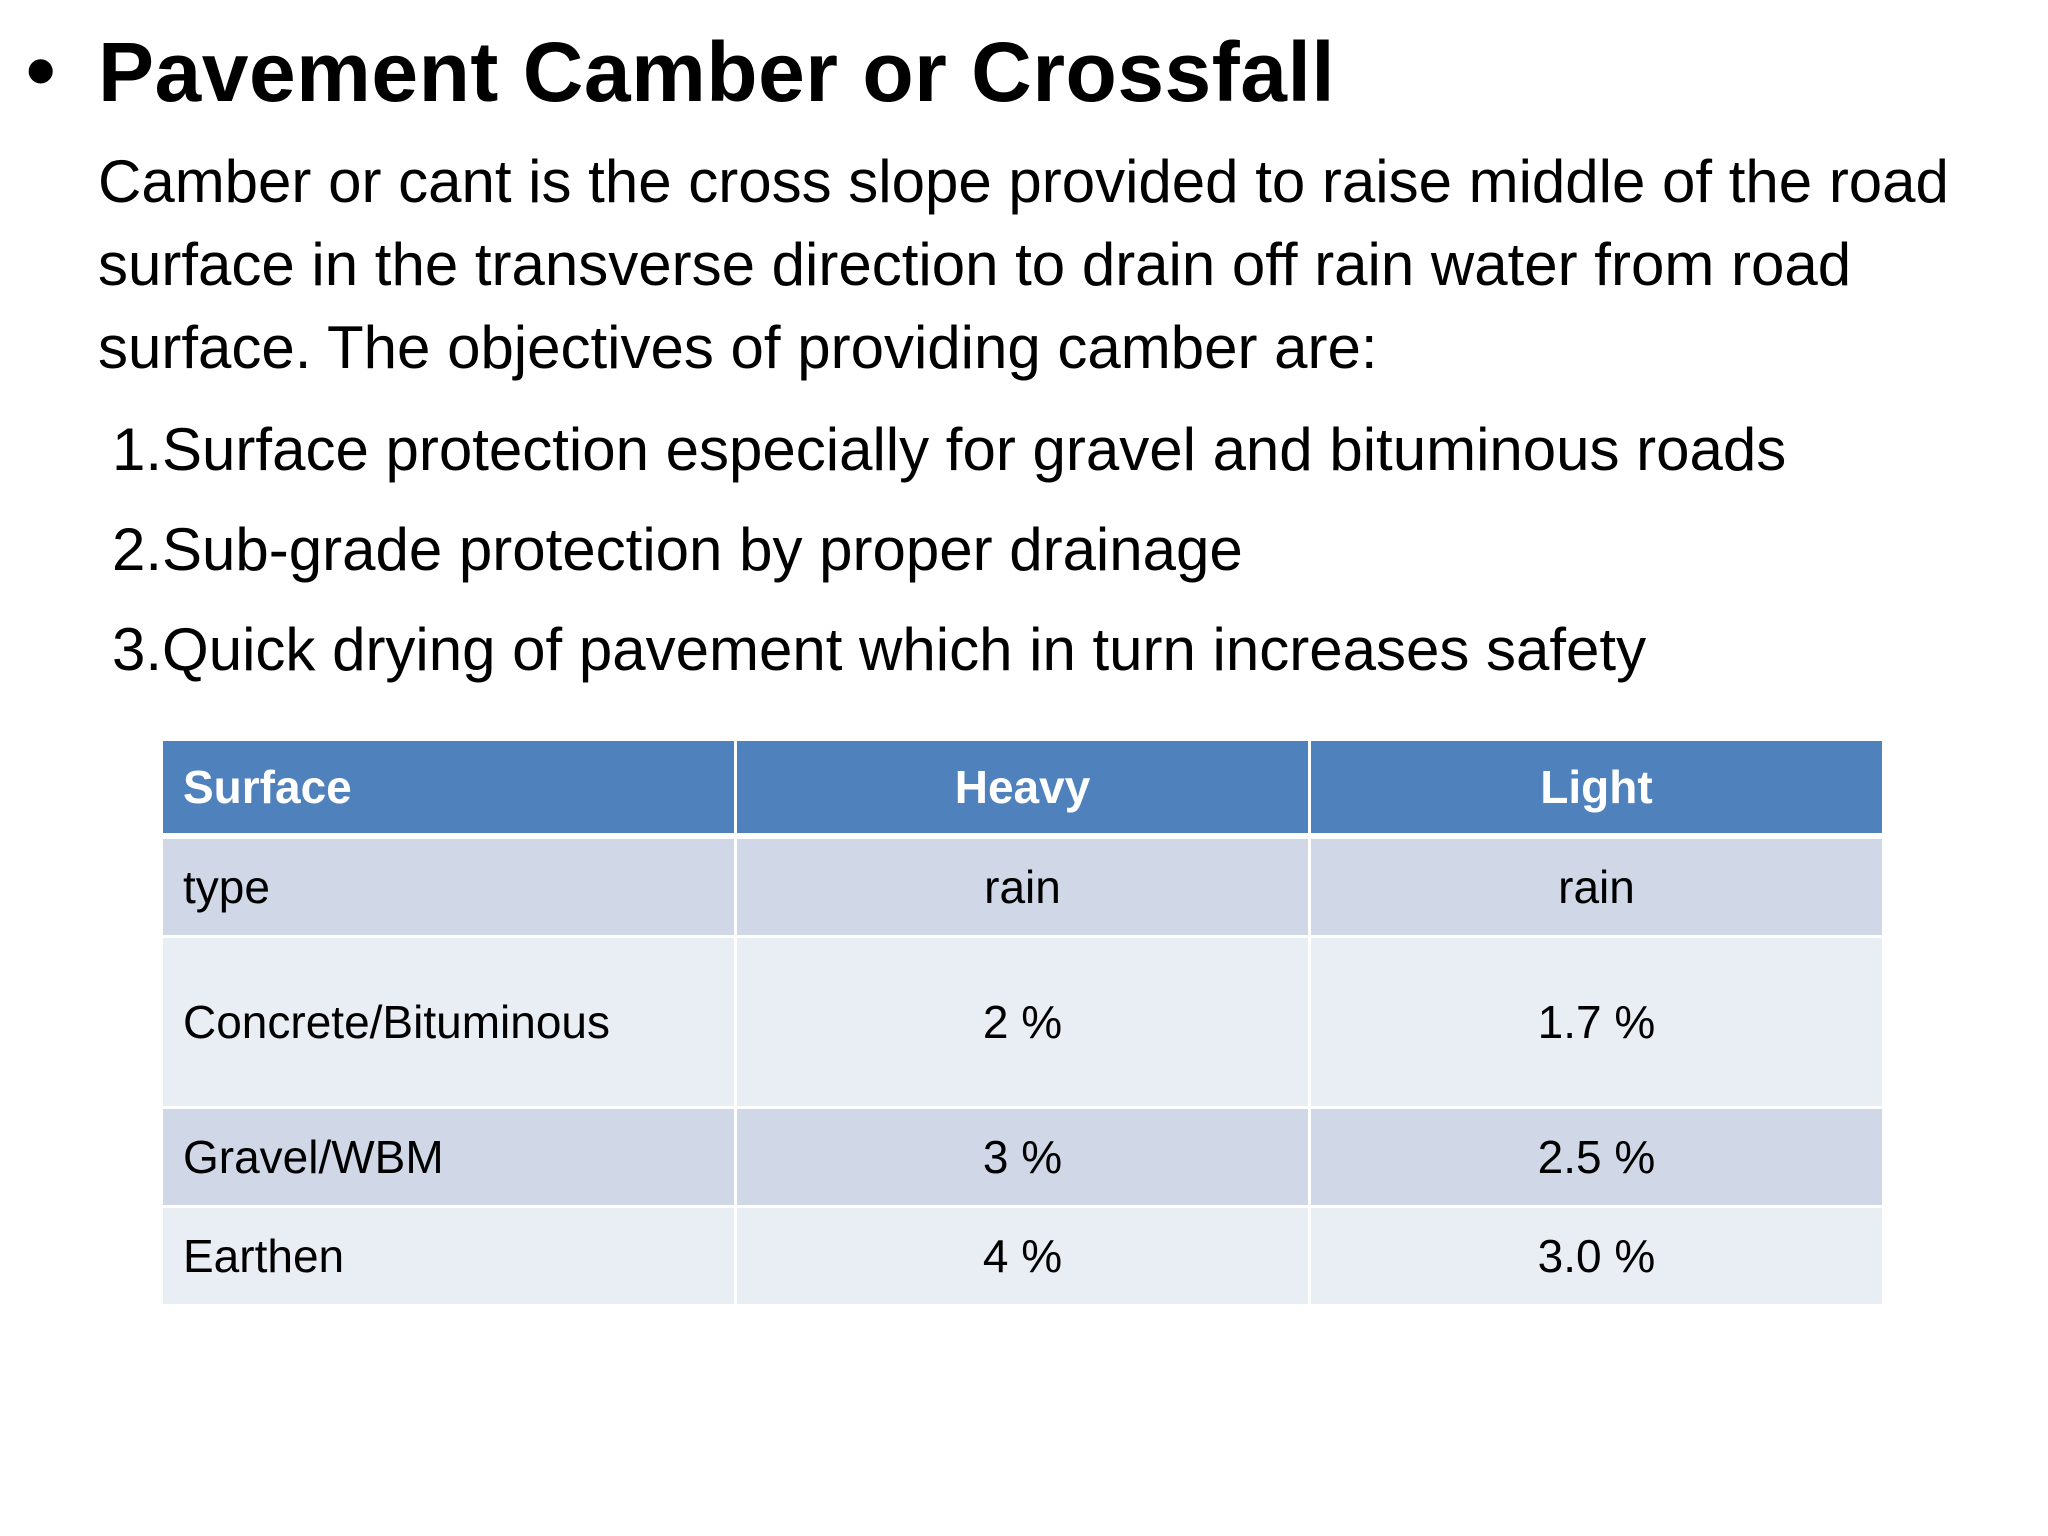  I want to click on table-cell: Concrete/Bituminous, so click(448, 1022).